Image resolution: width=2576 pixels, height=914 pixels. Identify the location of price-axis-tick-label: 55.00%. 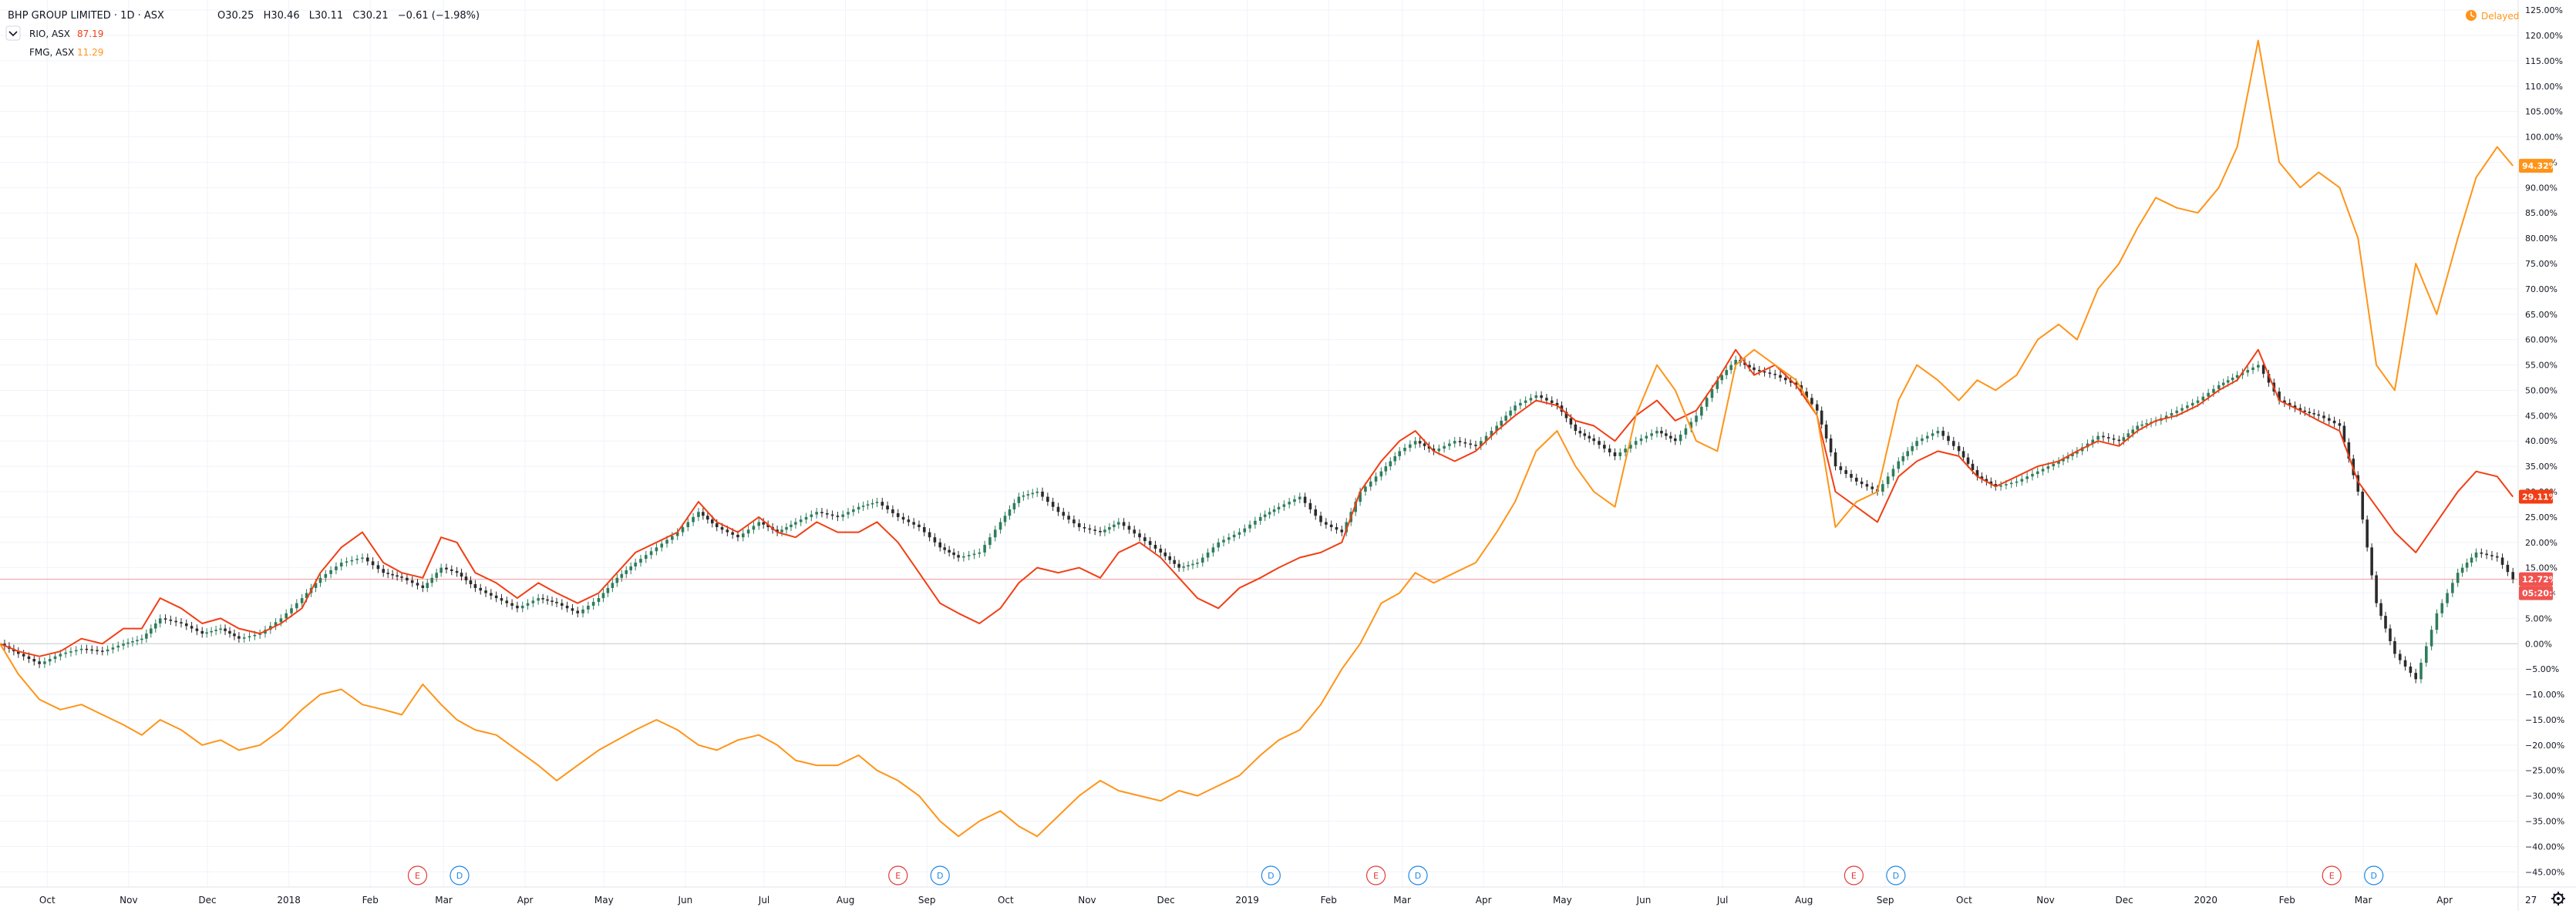
(2541, 366).